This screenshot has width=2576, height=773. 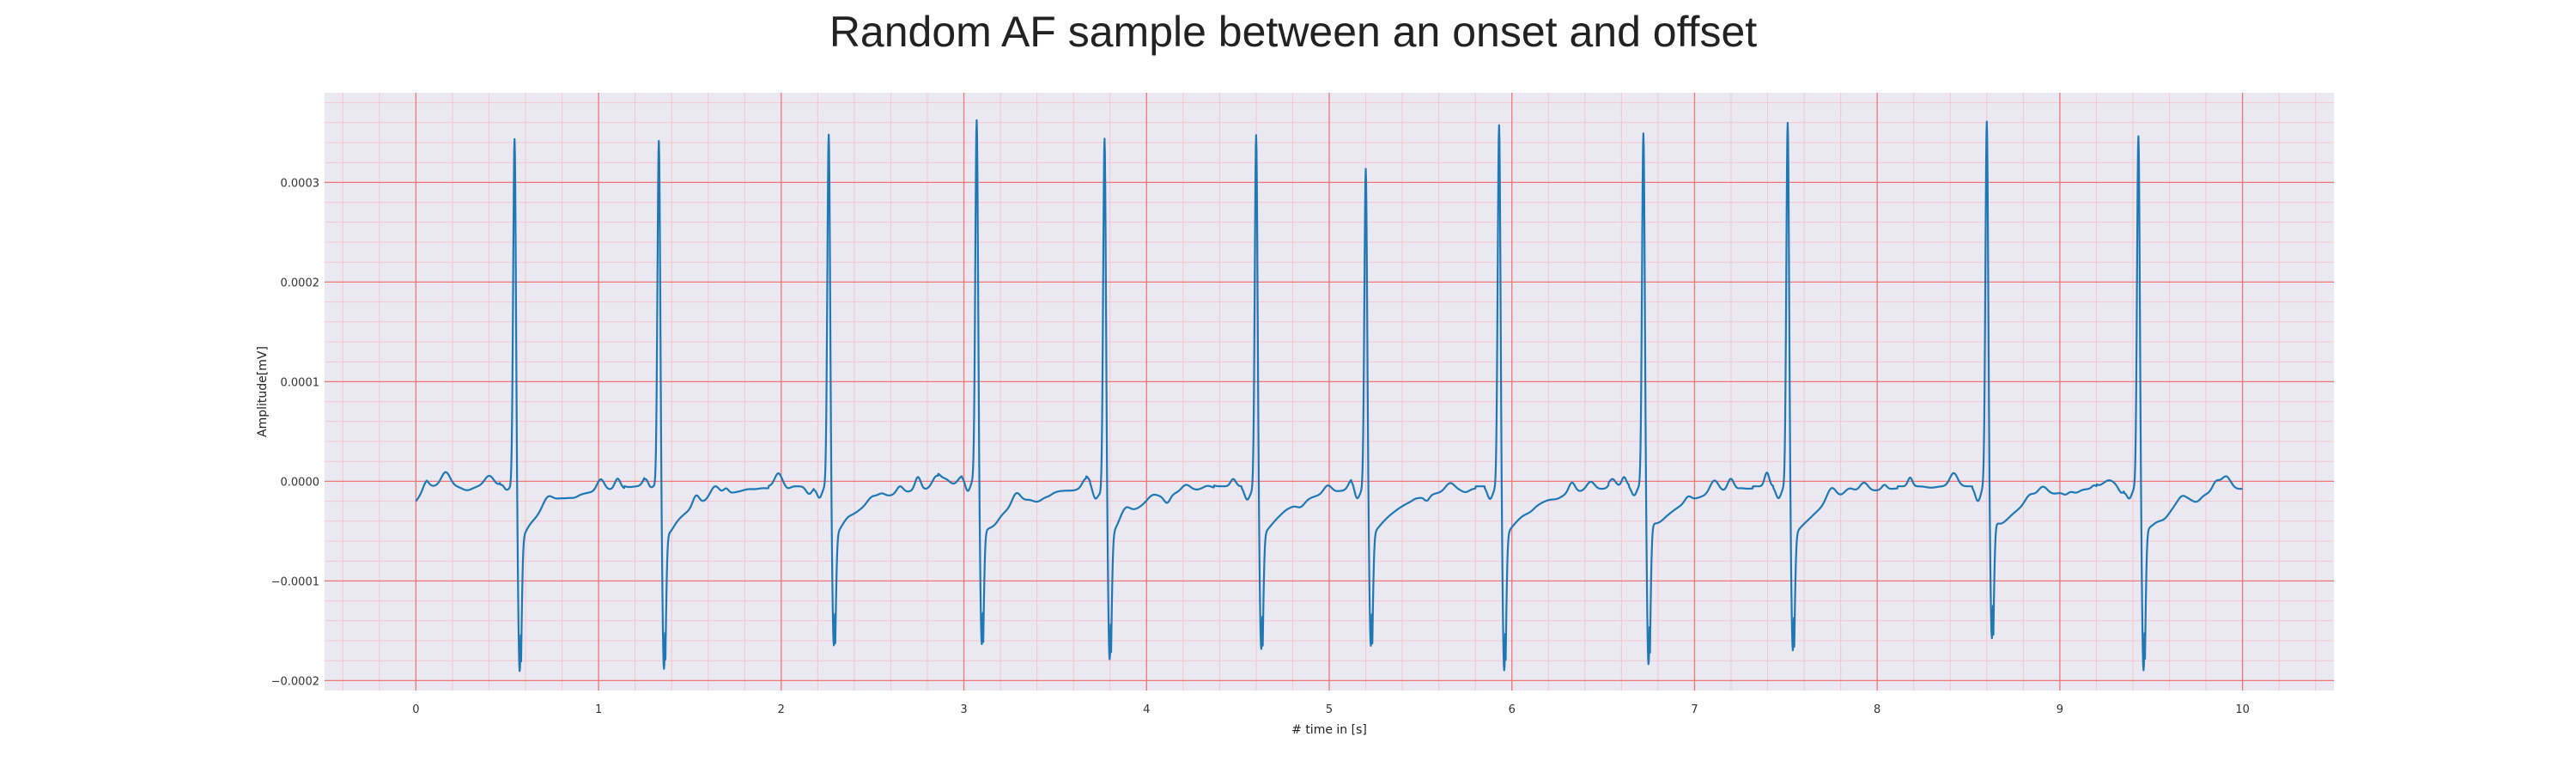 What do you see at coordinates (301, 483) in the screenshot?
I see `y-tick-label: 0.0000` at bounding box center [301, 483].